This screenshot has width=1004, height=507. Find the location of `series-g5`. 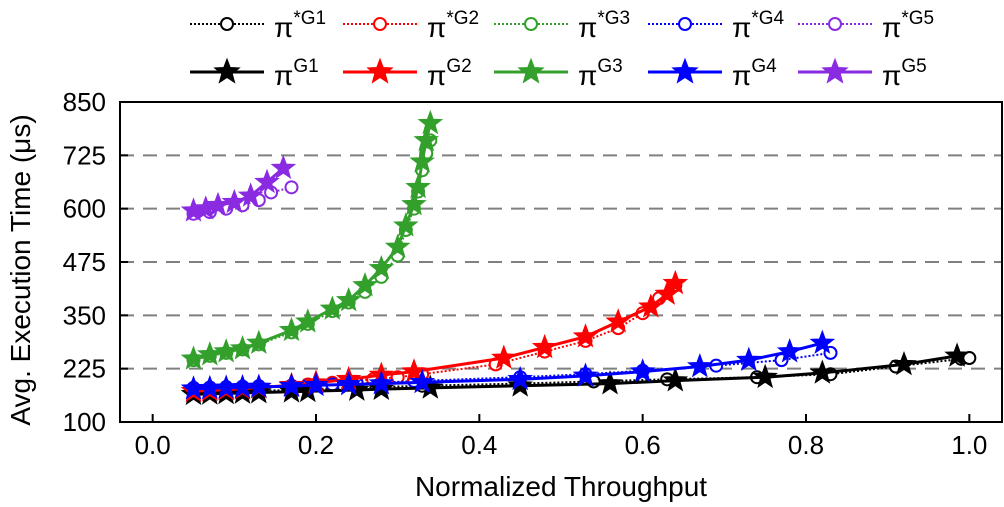

series-g5 is located at coordinates (238, 188).